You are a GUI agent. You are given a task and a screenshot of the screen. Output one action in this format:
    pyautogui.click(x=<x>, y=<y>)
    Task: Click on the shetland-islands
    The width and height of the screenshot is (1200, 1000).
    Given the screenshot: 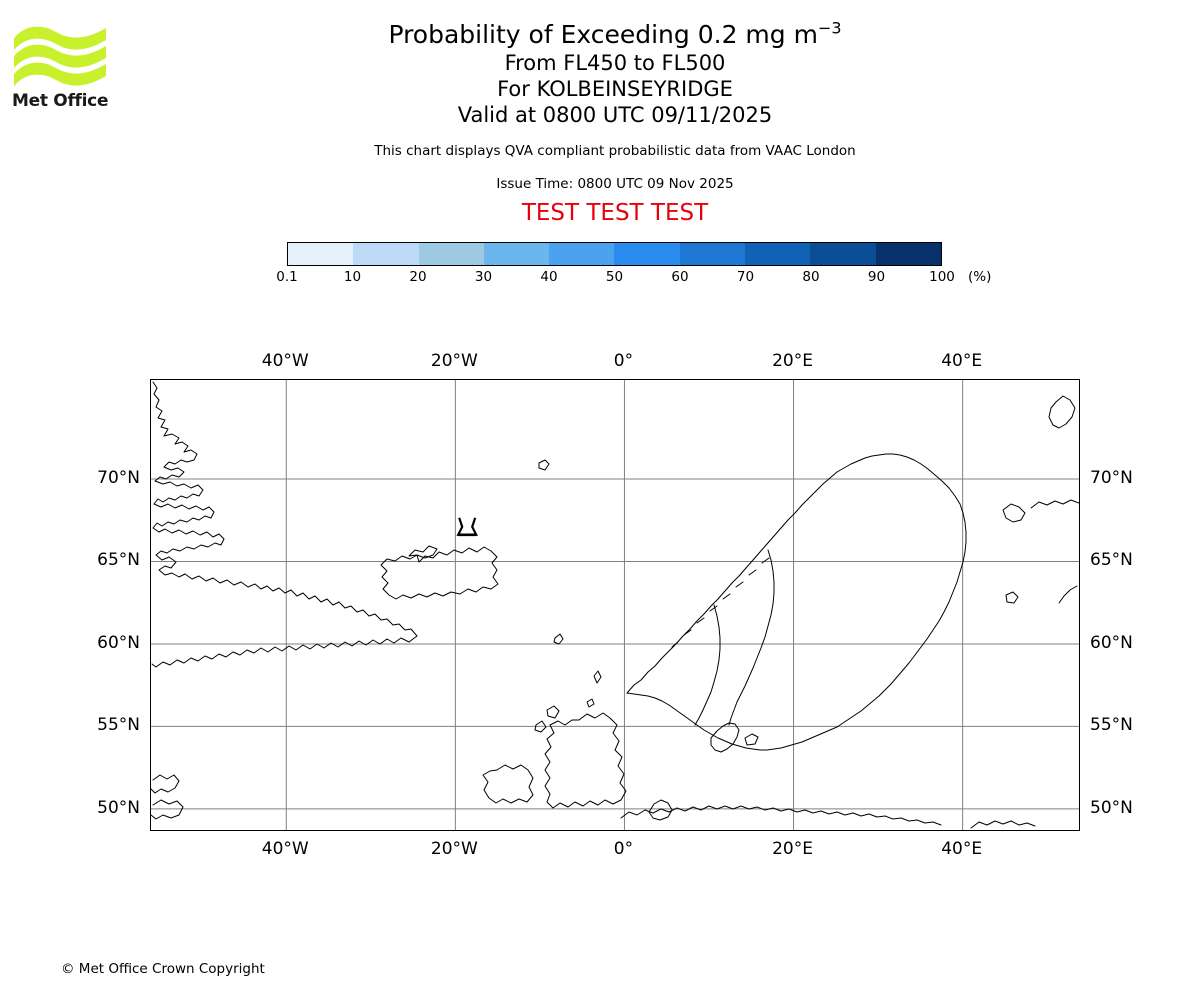 What is the action you would take?
    pyautogui.click(x=597, y=677)
    